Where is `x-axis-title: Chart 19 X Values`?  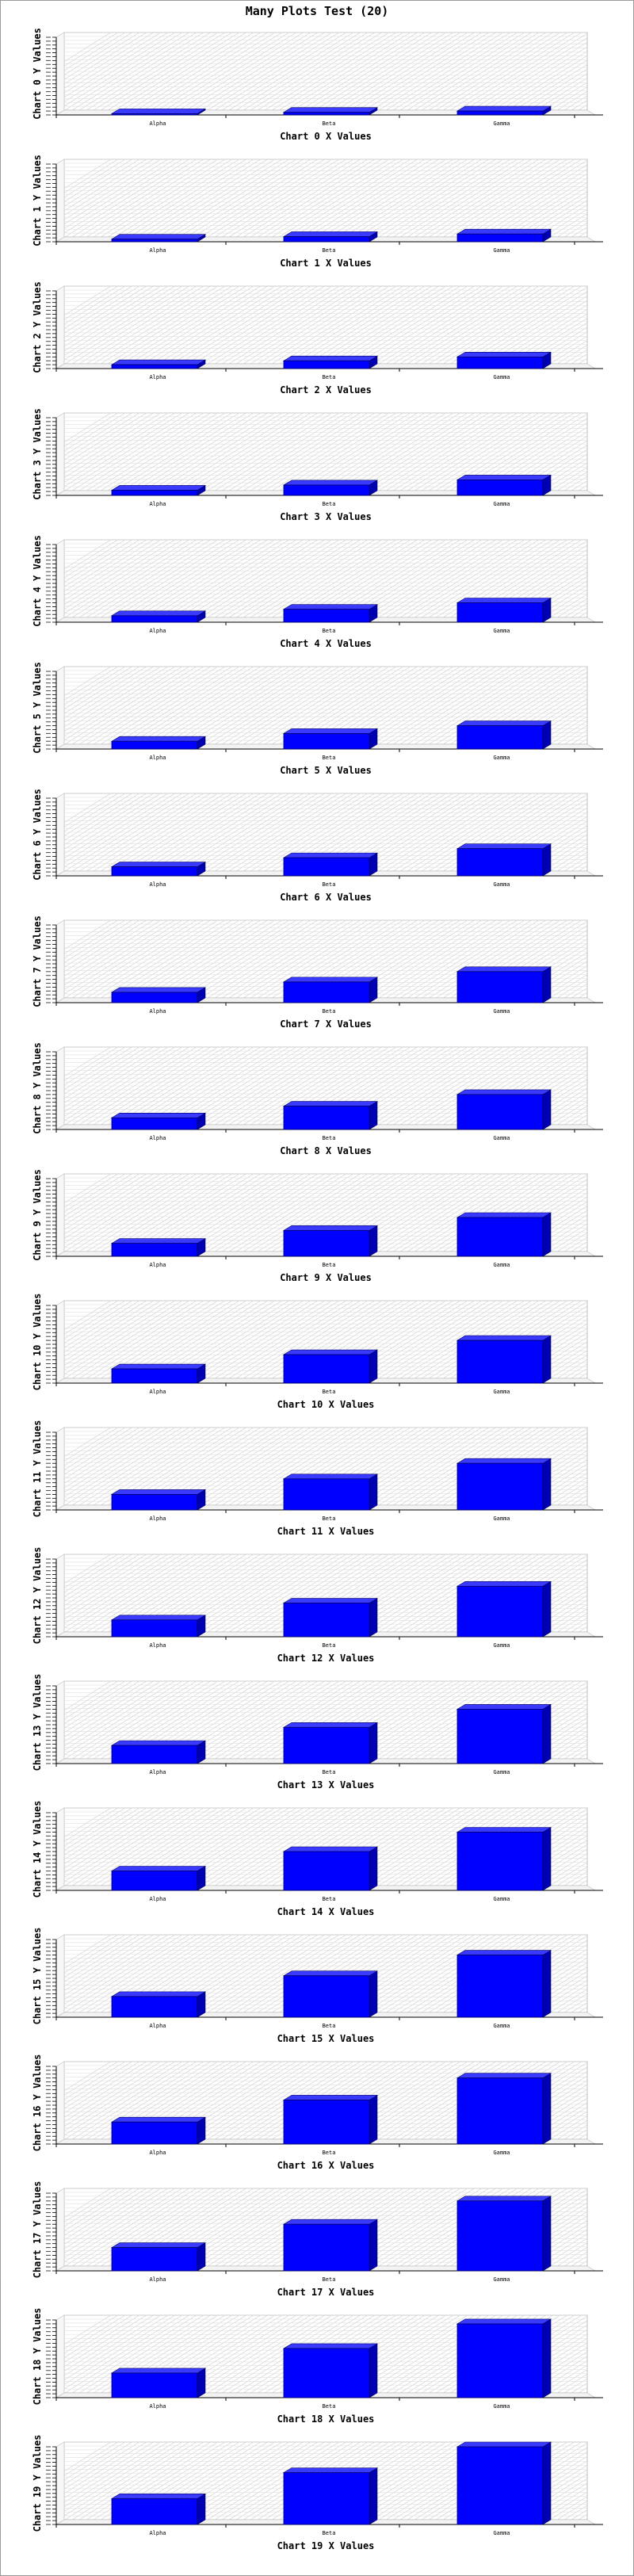 x-axis-title: Chart 19 X Values is located at coordinates (326, 2545).